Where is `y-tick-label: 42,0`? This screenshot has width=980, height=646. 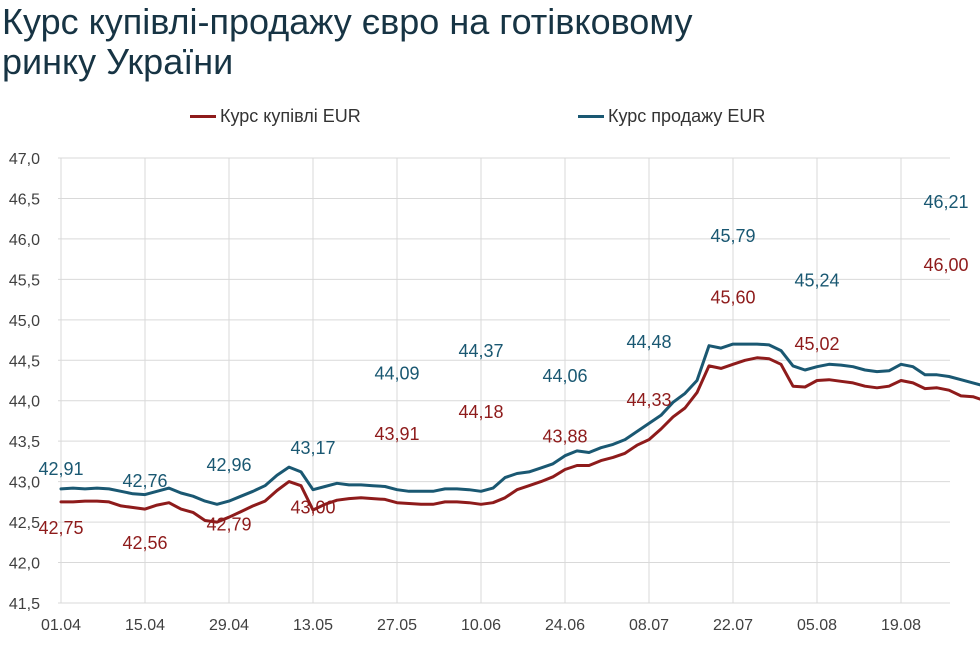 y-tick-label: 42,0 is located at coordinates (24, 564).